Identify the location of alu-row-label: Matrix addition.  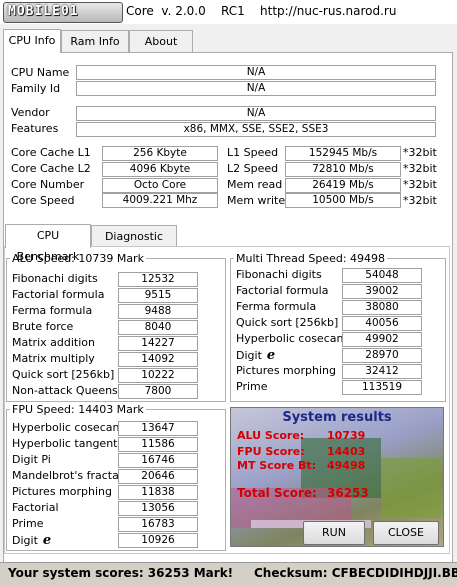
(53, 342).